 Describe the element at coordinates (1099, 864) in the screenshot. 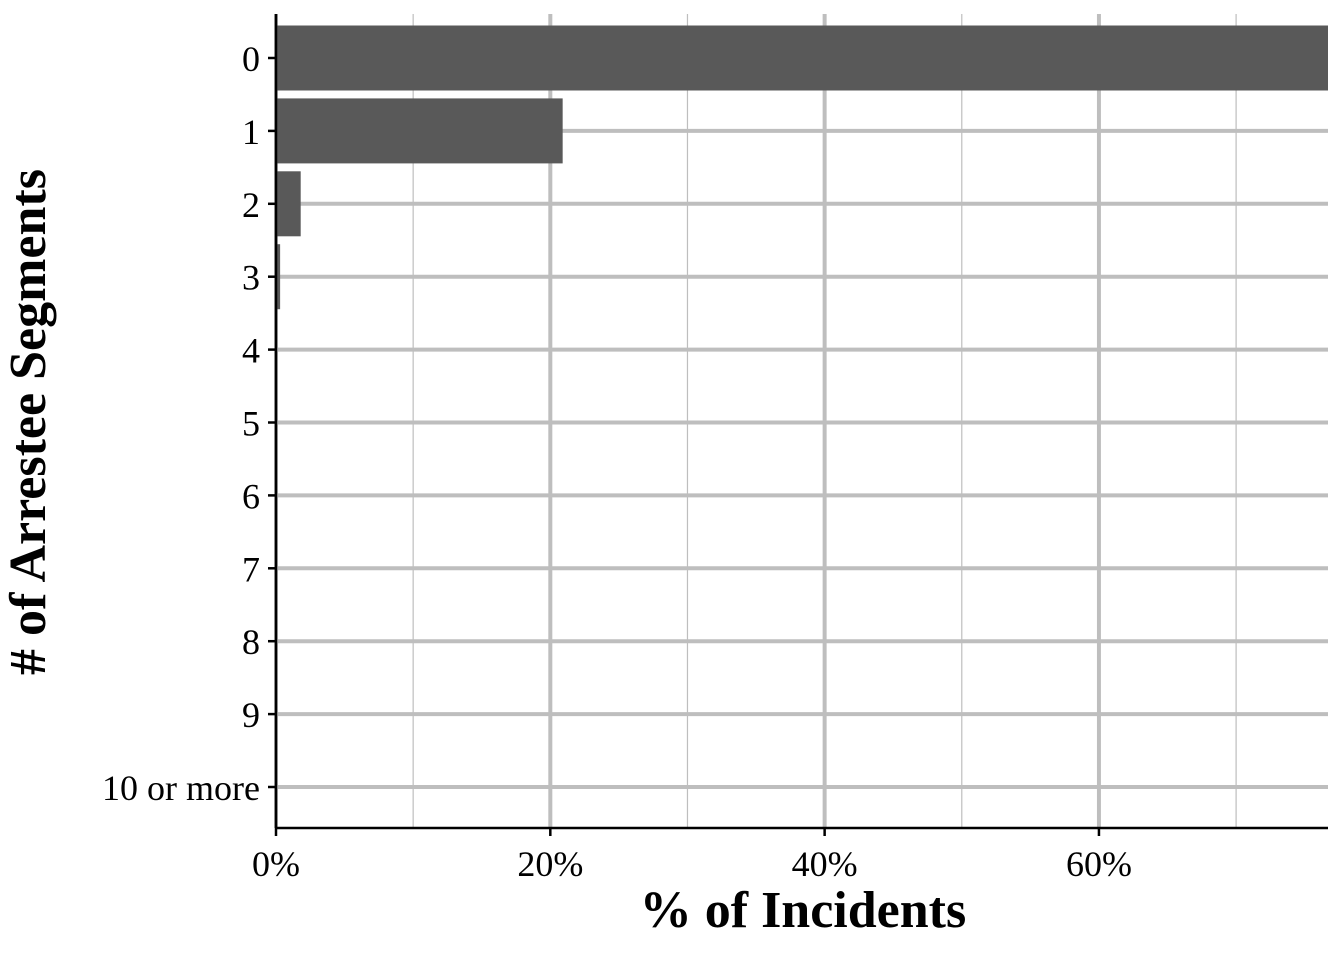

I see `x-tick-label: 60%` at that location.